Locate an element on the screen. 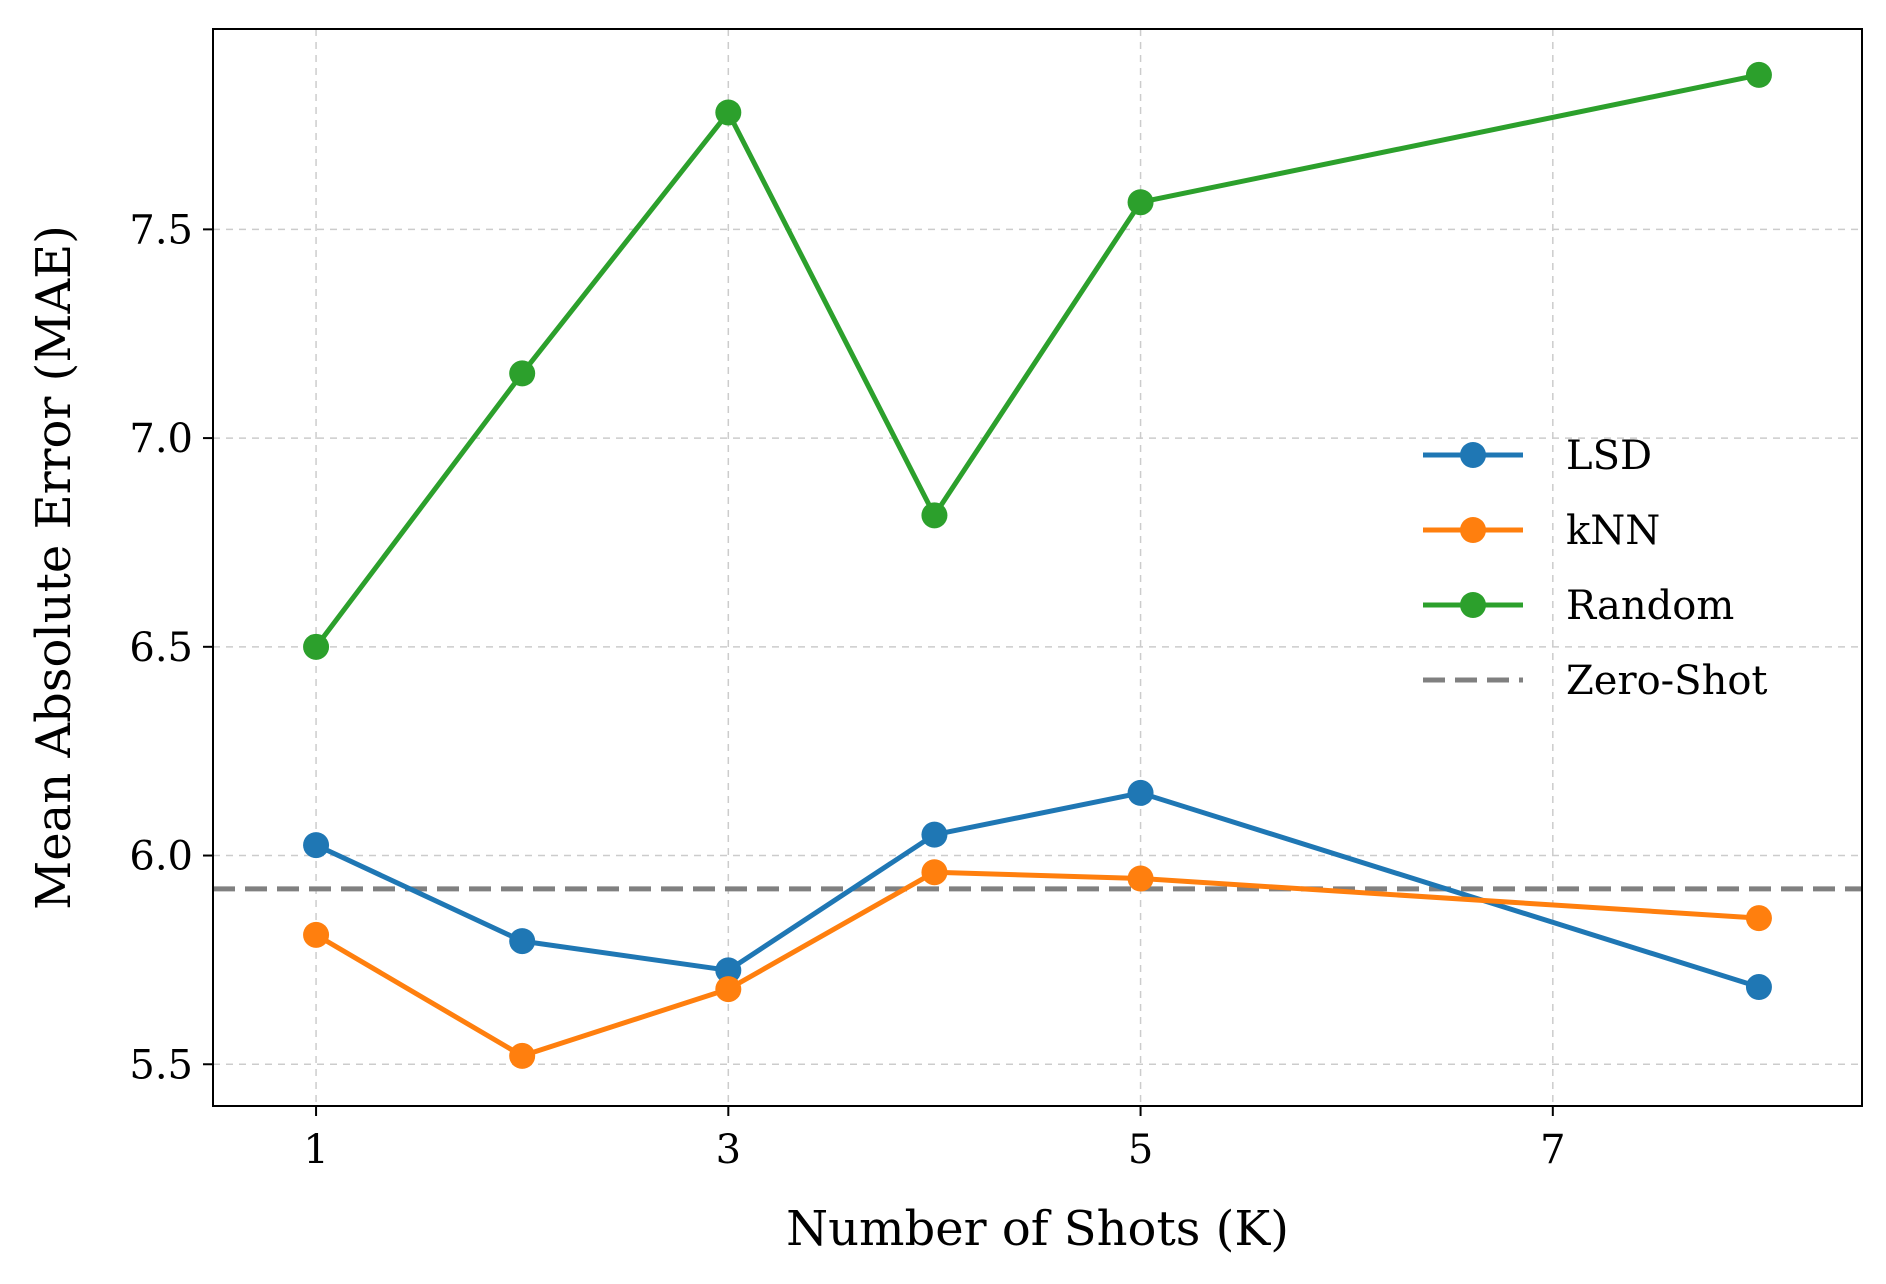 This screenshot has height=1284, width=1886. y-tick-label: 5.5 is located at coordinates (161, 1065).